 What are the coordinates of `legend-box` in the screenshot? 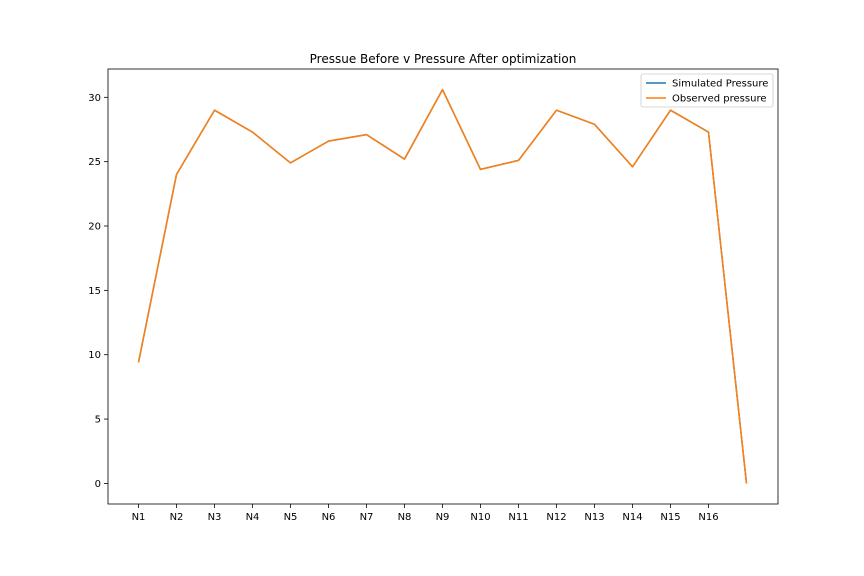 It's located at (707, 90).